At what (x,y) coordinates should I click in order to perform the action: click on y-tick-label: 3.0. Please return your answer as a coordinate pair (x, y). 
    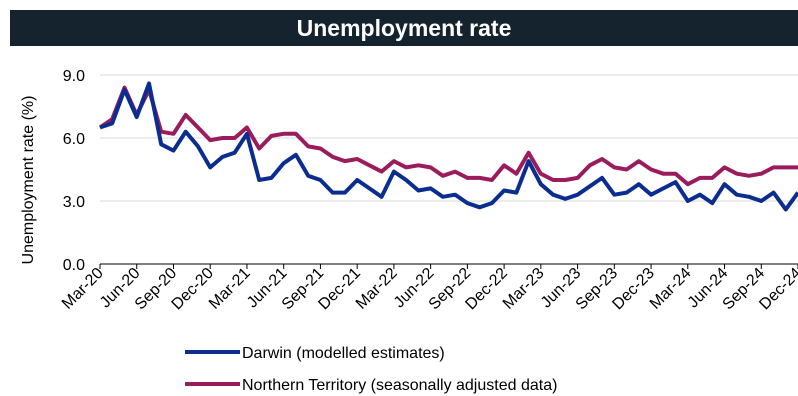
    Looking at the image, I should click on (74, 202).